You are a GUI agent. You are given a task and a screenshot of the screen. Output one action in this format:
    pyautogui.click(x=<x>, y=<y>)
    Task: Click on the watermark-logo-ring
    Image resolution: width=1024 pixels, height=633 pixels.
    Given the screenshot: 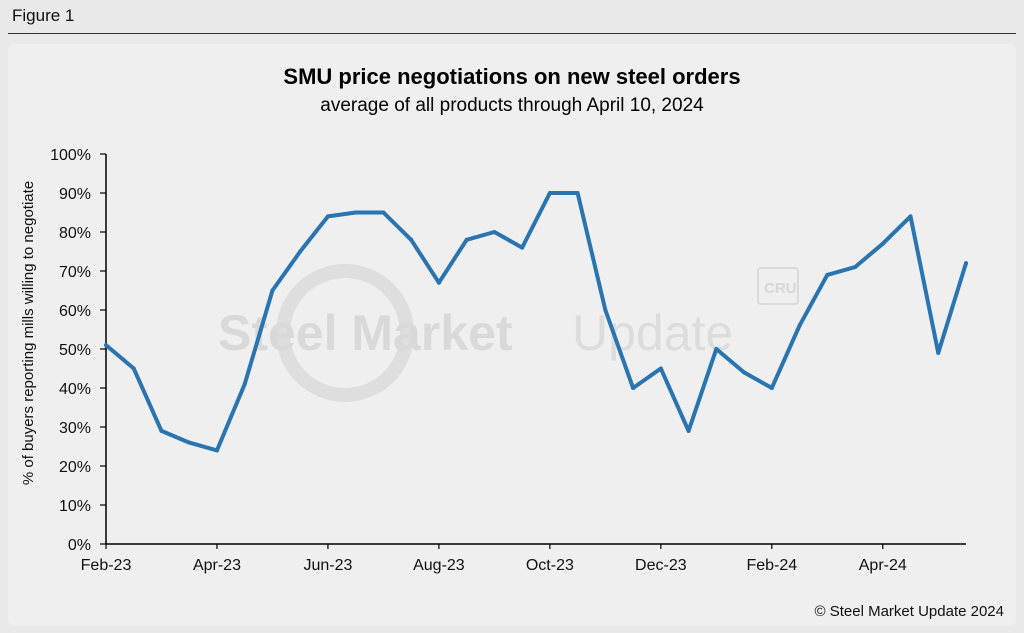 What is the action you would take?
    pyautogui.click(x=345, y=333)
    